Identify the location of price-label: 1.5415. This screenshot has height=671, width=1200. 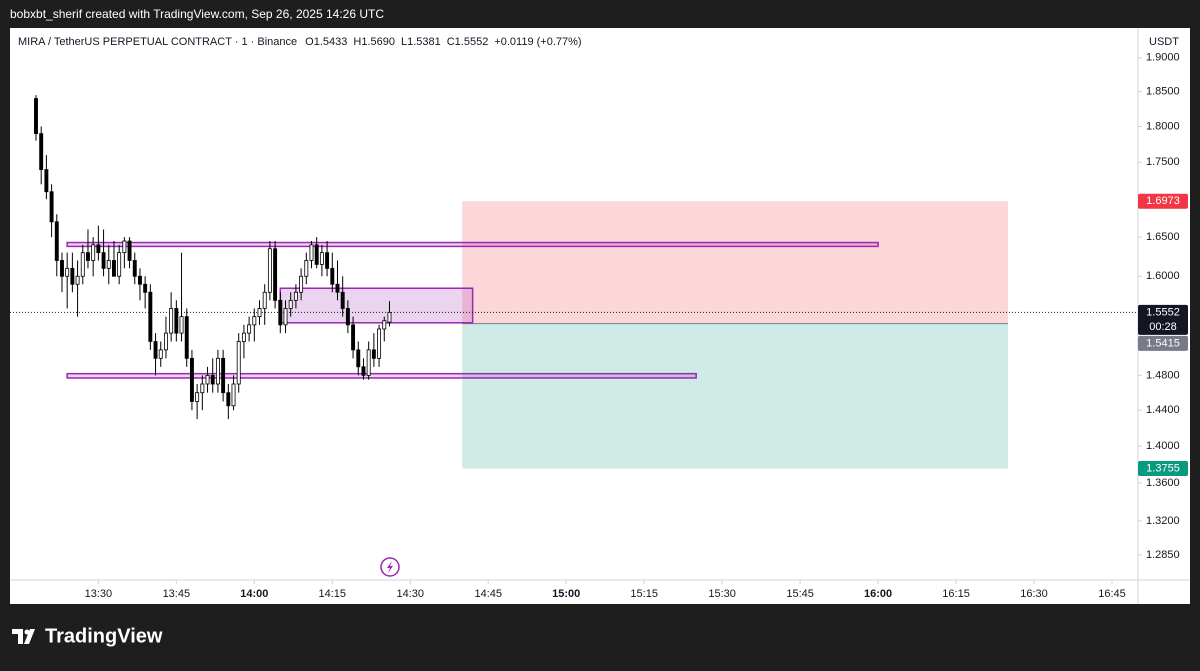
(1163, 343).